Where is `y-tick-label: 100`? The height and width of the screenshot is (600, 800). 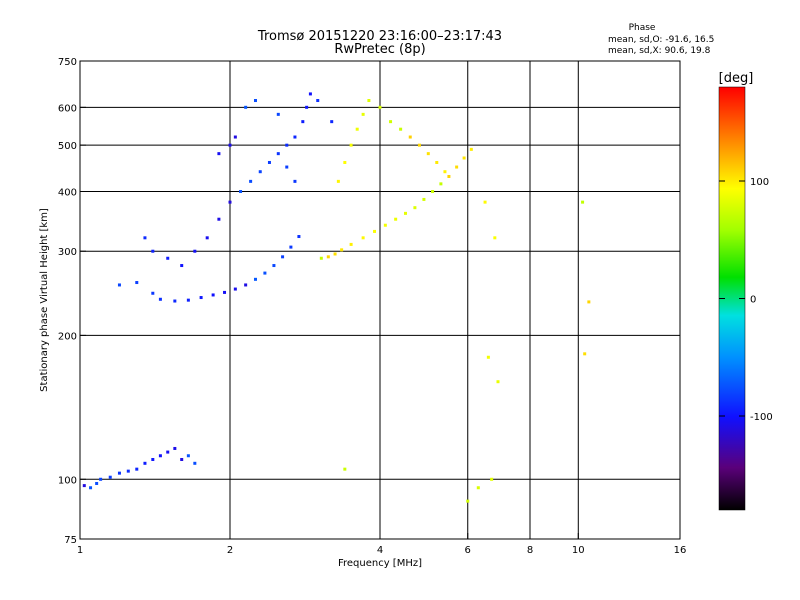
y-tick-label: 100 is located at coordinates (67, 480).